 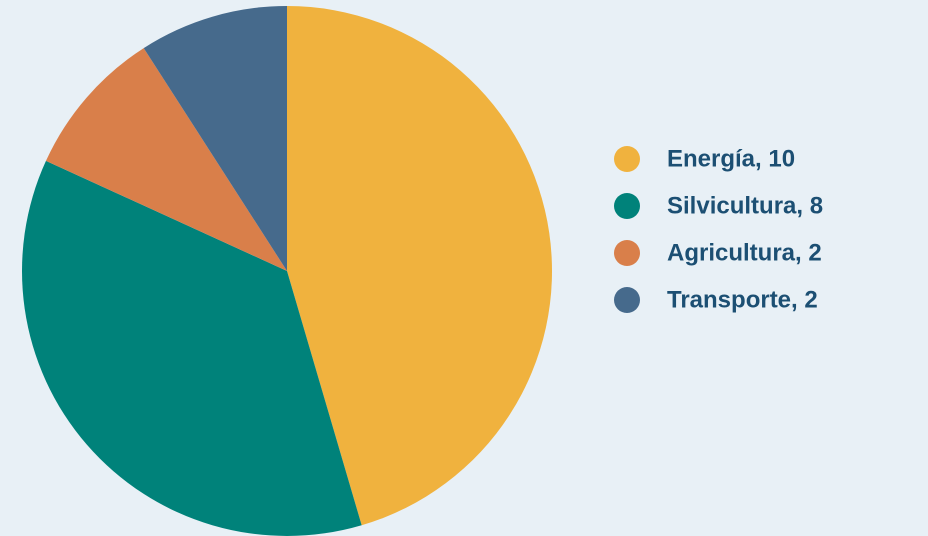 What do you see at coordinates (742, 299) in the screenshot?
I see `legend-label: Transporte, 2` at bounding box center [742, 299].